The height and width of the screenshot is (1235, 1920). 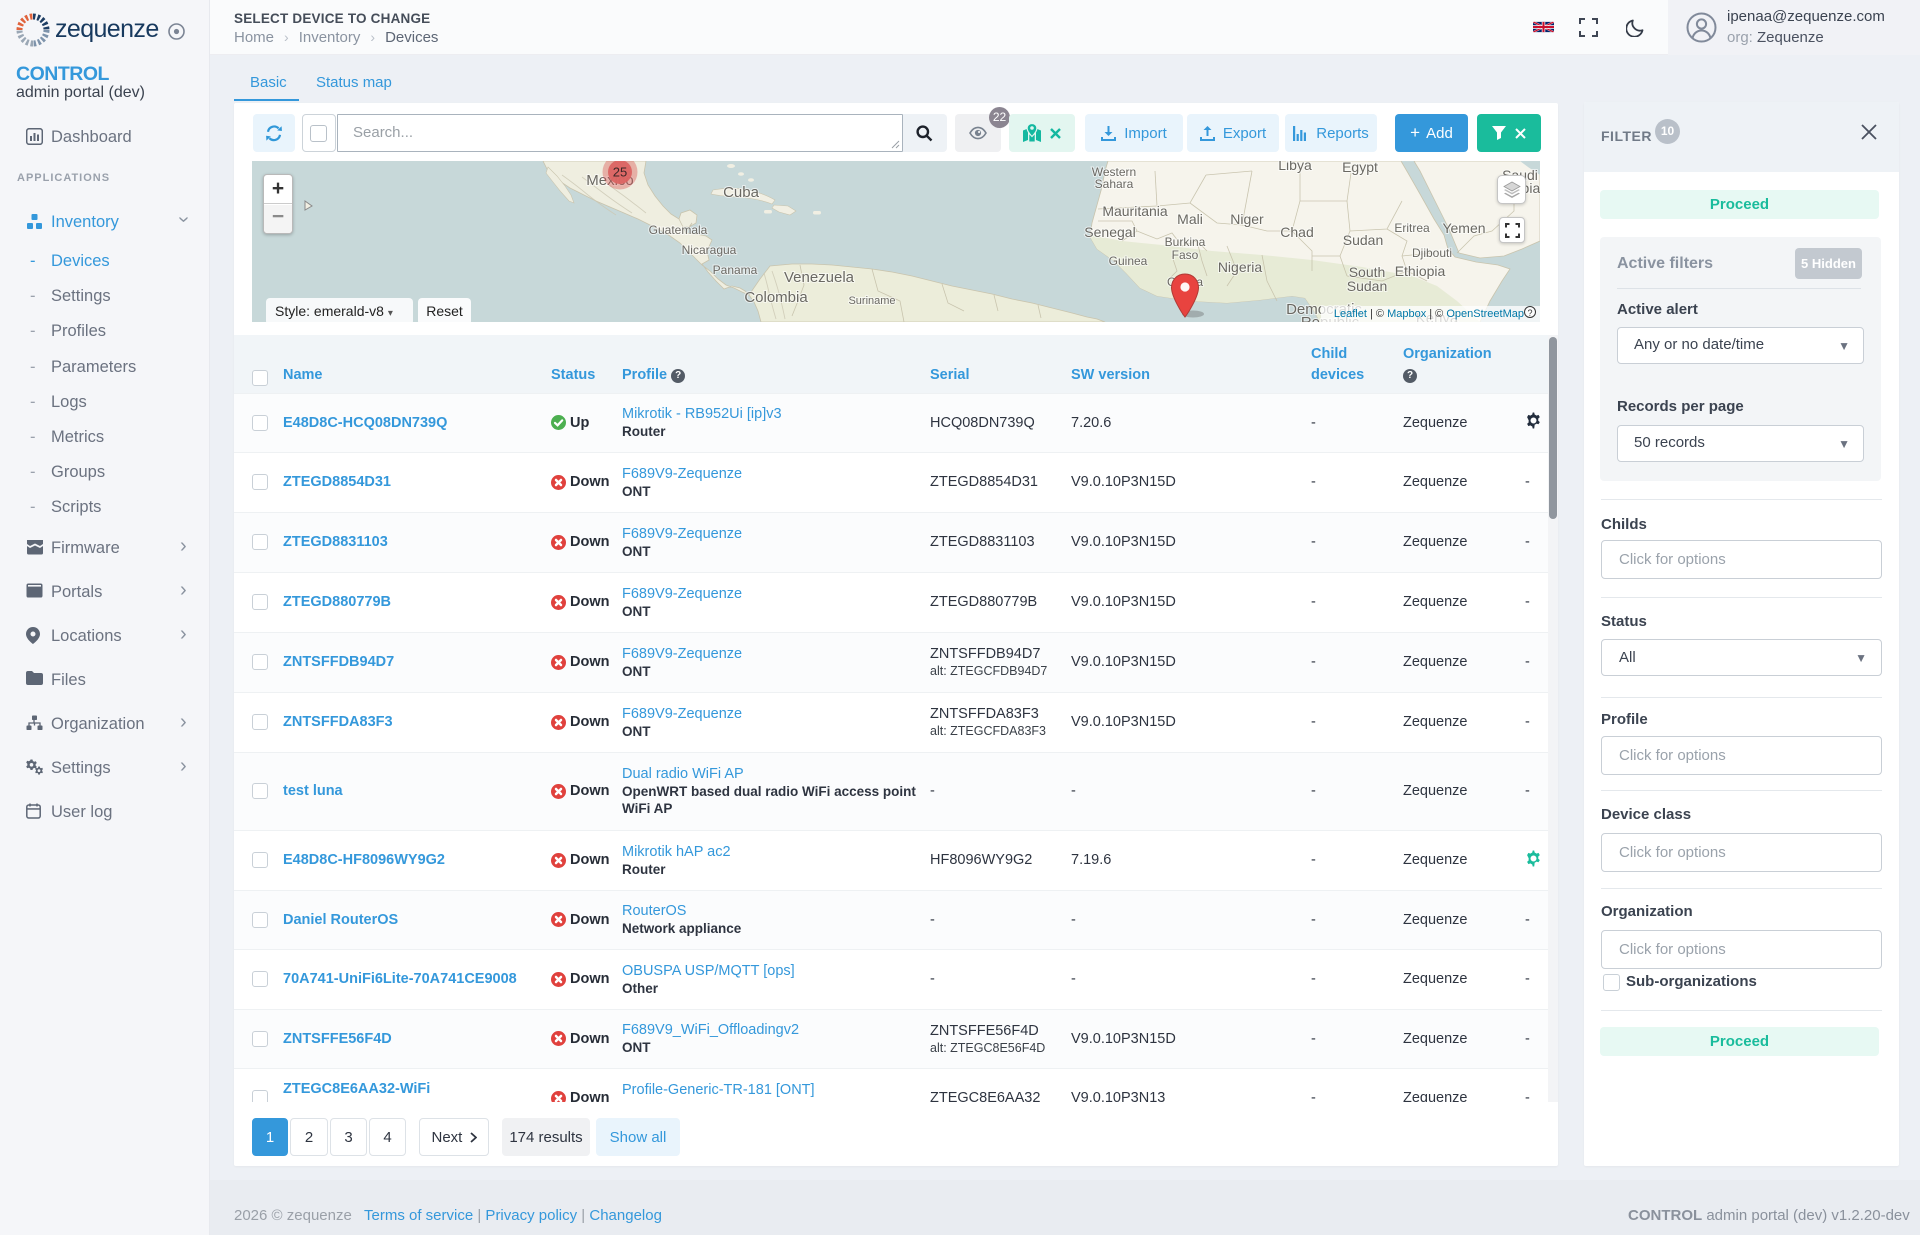 What do you see at coordinates (1190, 219) in the screenshot?
I see `svg-text: Mali` at bounding box center [1190, 219].